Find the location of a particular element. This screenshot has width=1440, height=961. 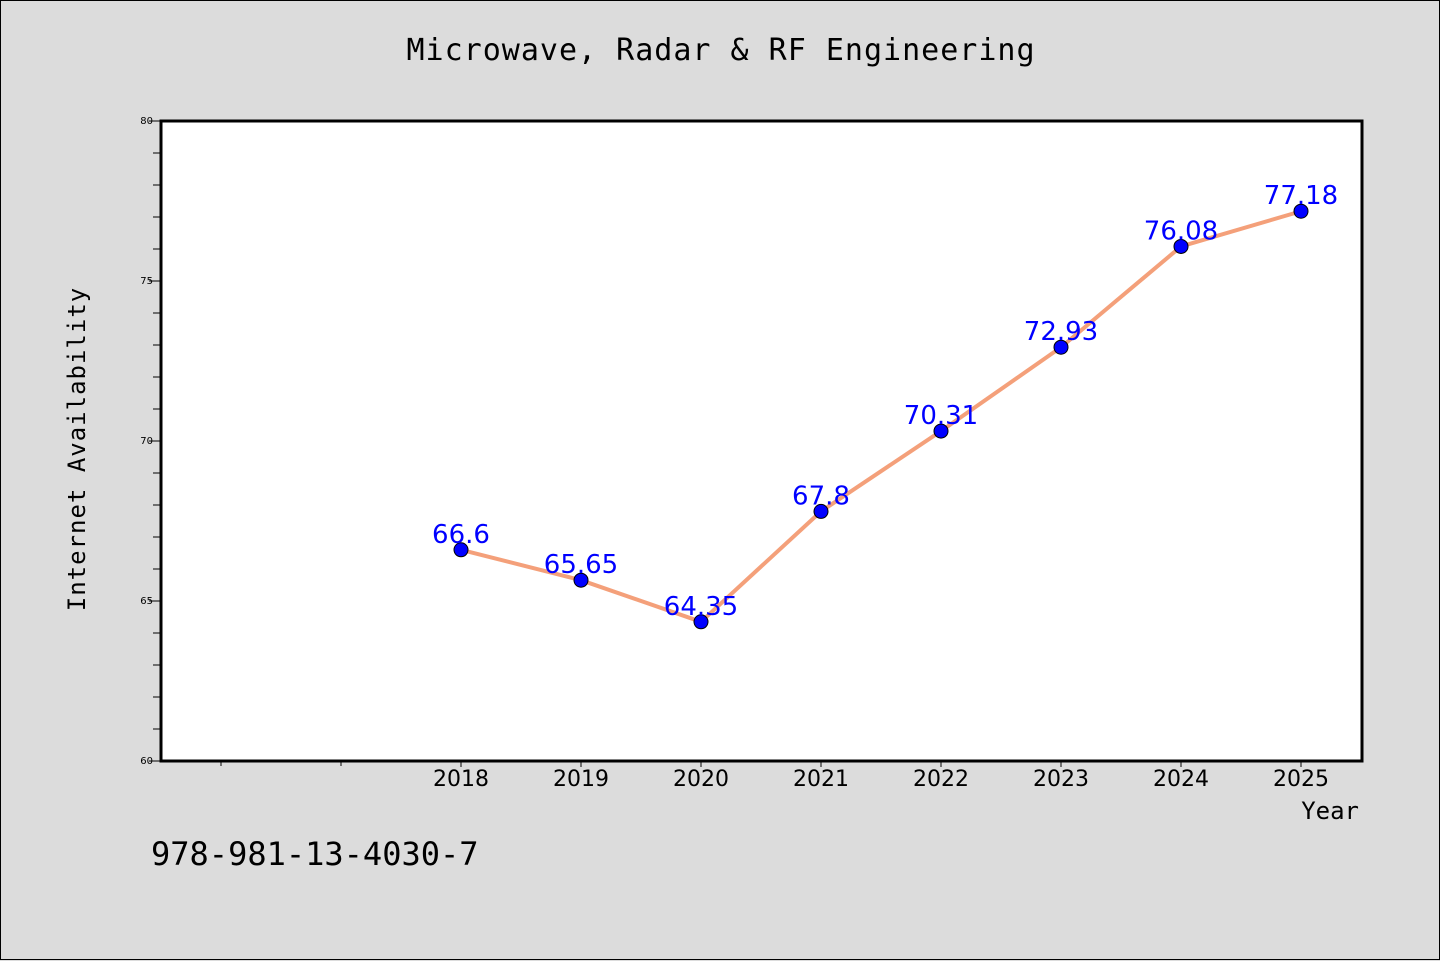

chart-title: Microwave, Radar & RF Engineering is located at coordinates (721, 50).